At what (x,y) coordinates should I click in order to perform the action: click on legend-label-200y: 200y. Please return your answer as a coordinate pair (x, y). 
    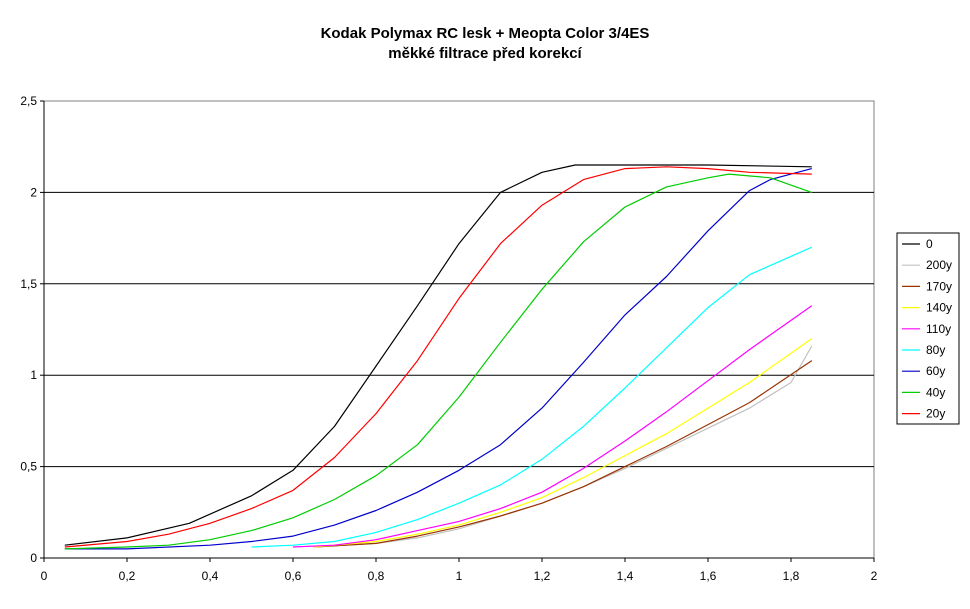
    Looking at the image, I should click on (939, 265).